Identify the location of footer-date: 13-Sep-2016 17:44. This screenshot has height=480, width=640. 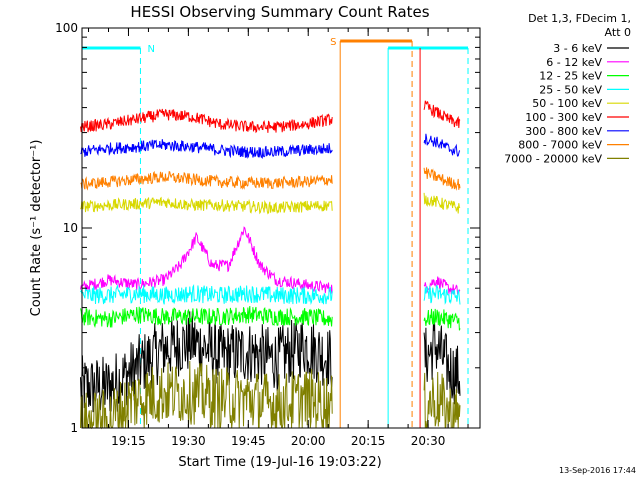
(597, 470).